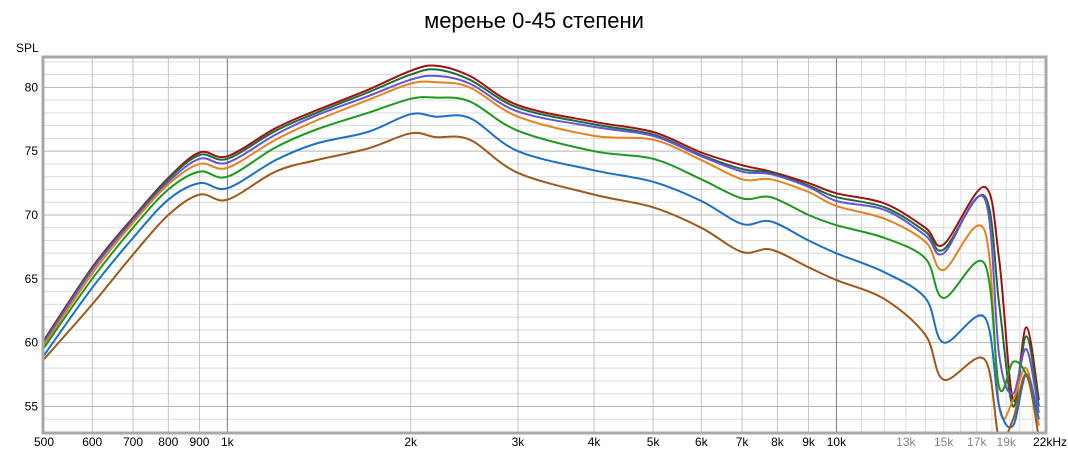 Image resolution: width=1068 pixels, height=455 pixels. What do you see at coordinates (228, 442) in the screenshot?
I see `x-tick-label: 1k` at bounding box center [228, 442].